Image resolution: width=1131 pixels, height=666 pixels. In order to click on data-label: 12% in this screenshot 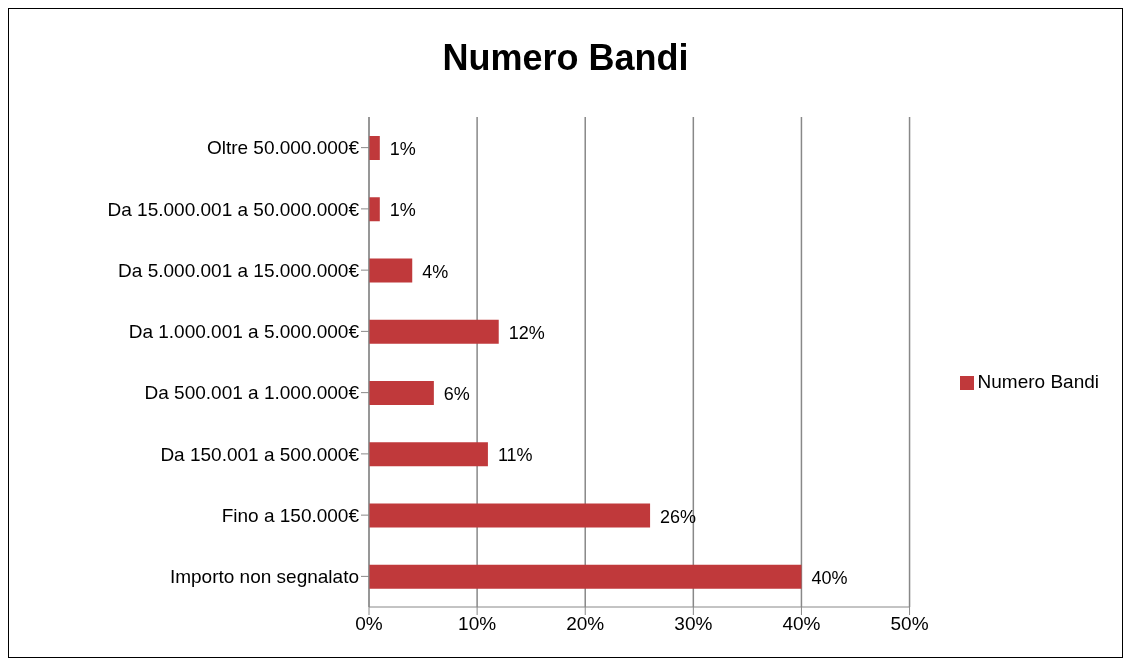, I will do `click(526, 332)`.